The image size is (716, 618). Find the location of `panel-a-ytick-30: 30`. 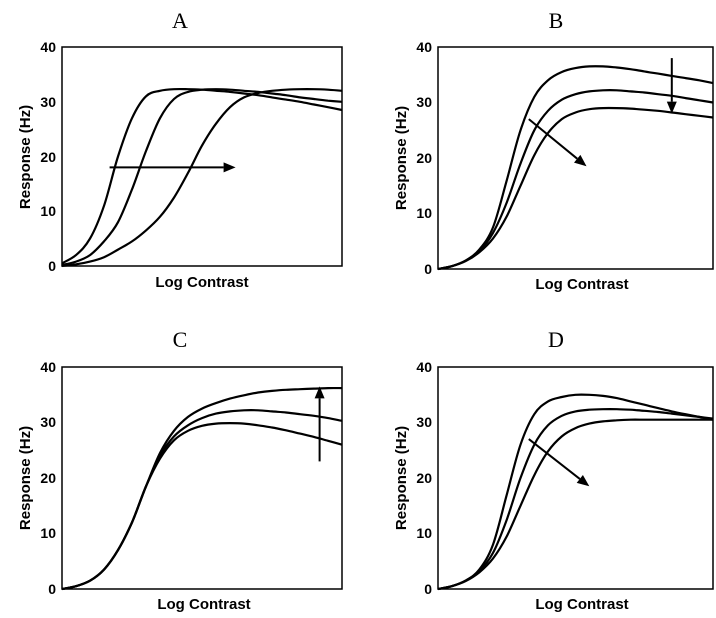

panel-a-ytick-30: 30 is located at coordinates (48, 102).